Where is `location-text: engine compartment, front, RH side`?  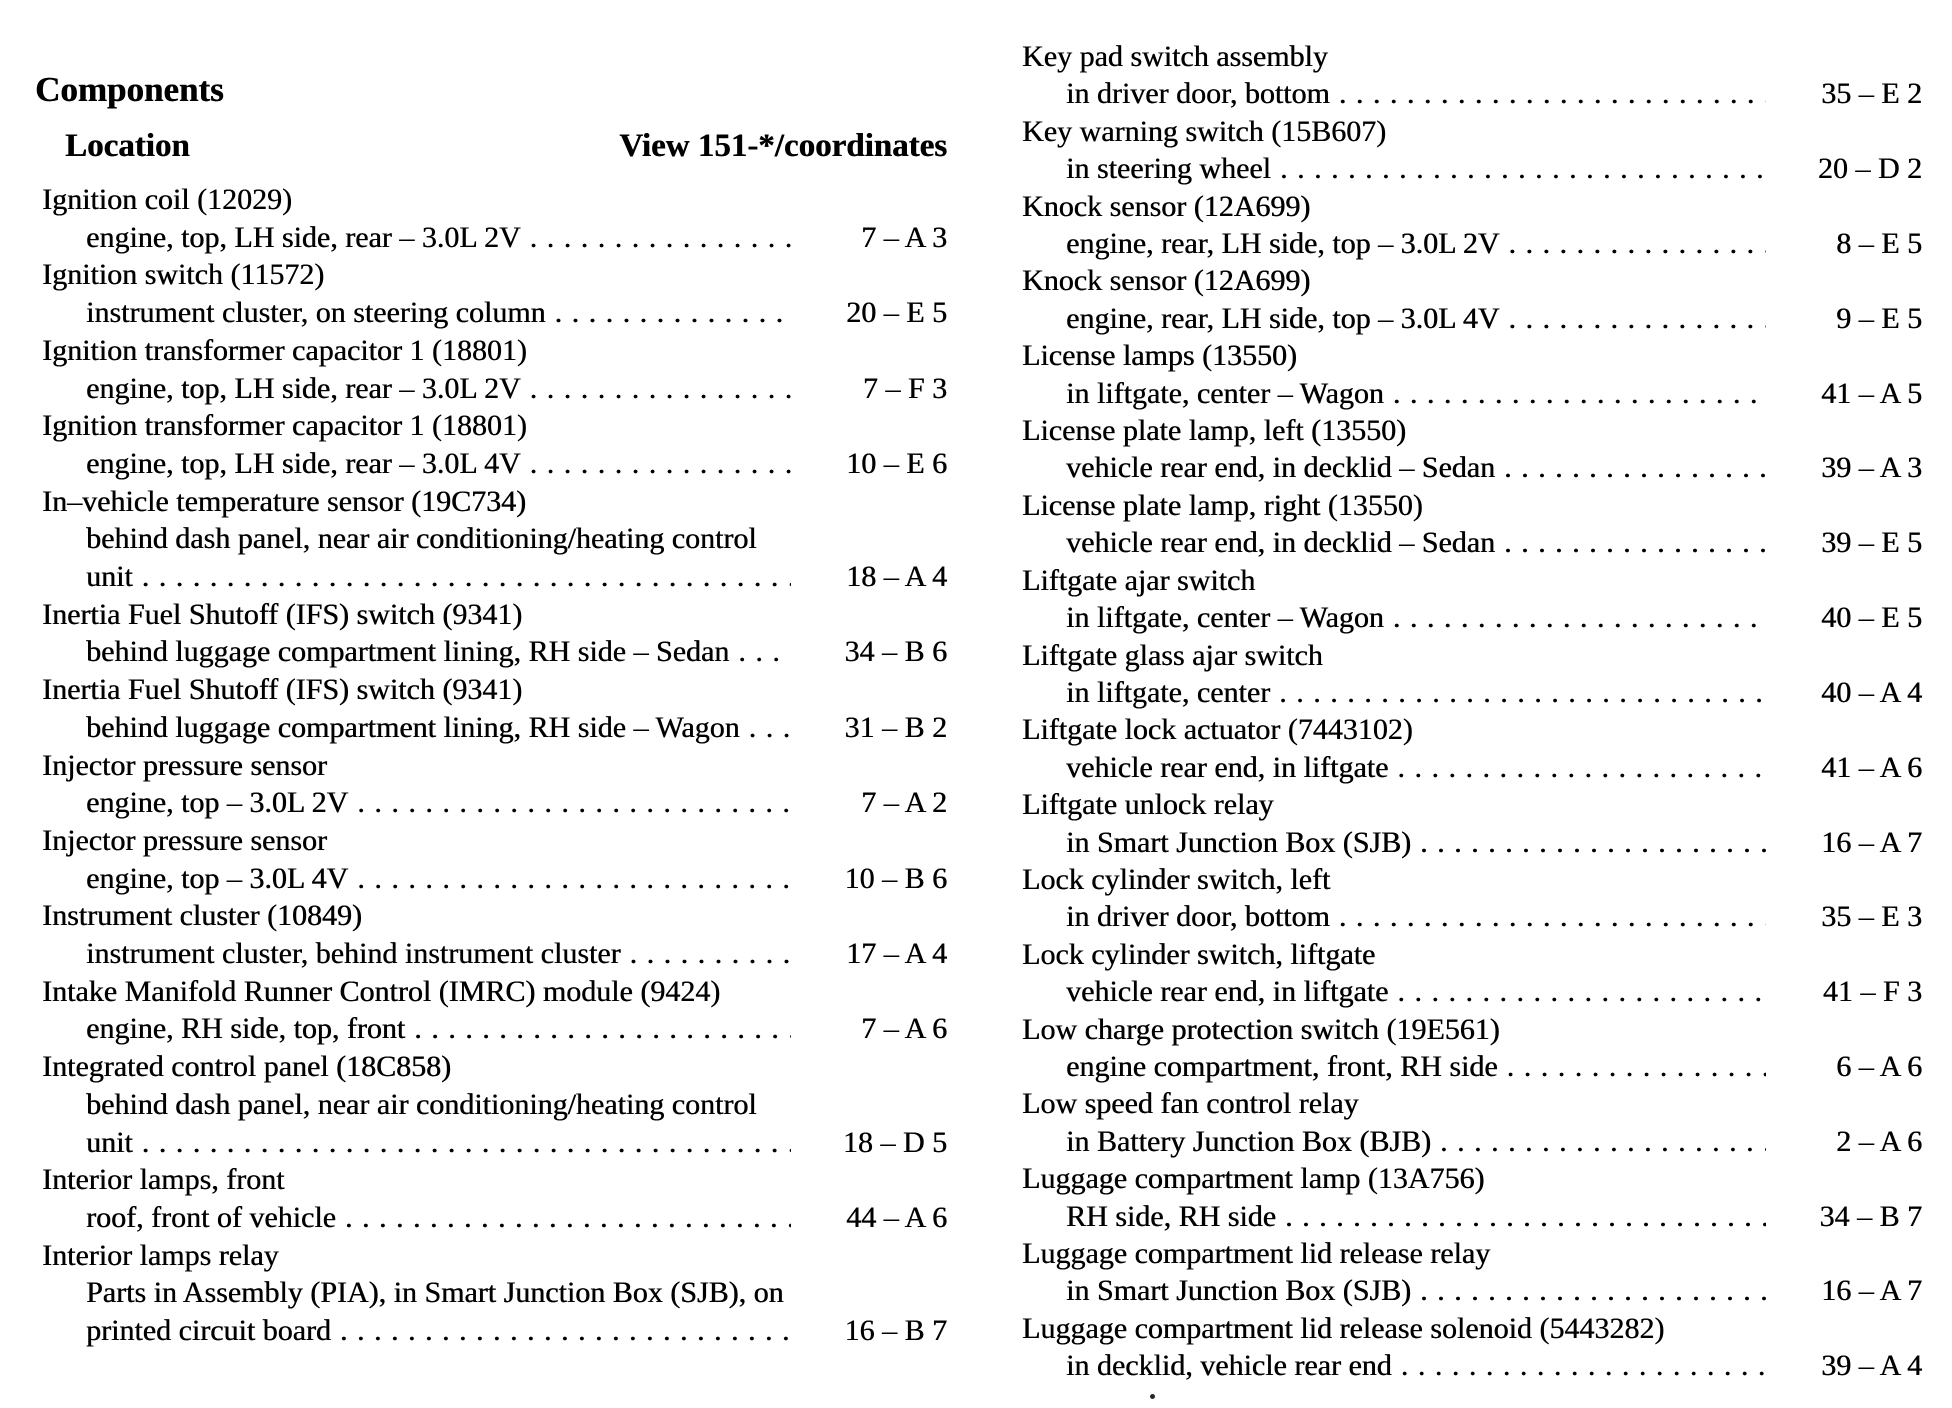 location-text: engine compartment, front, RH side is located at coordinates (1282, 1066).